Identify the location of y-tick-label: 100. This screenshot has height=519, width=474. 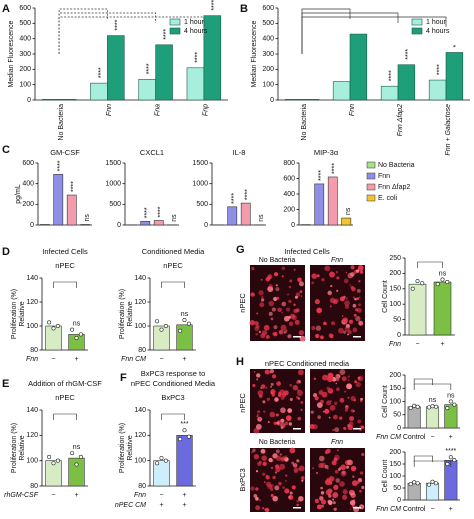
(32, 326).